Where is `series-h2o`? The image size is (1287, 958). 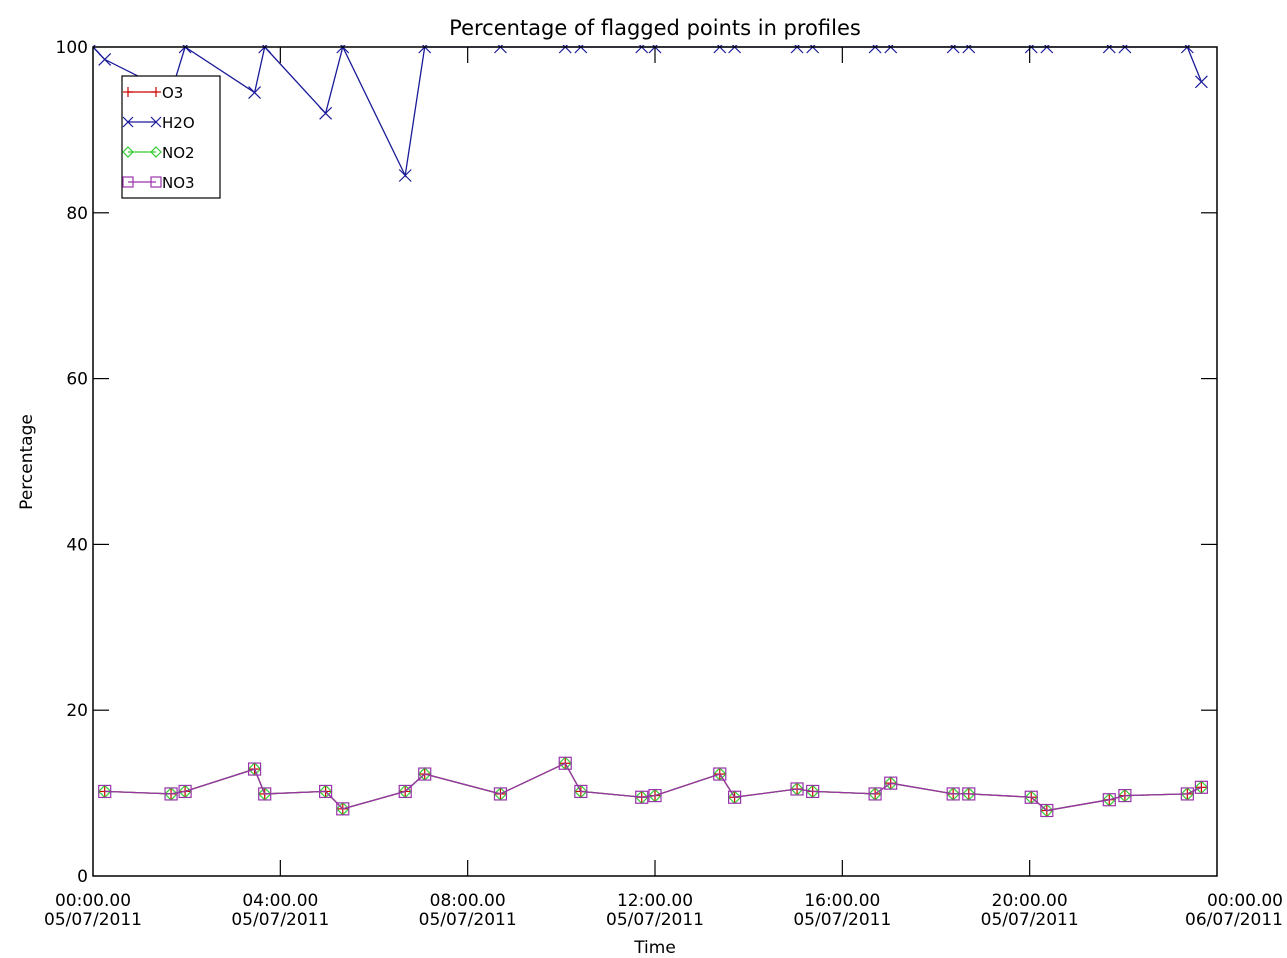 series-h2o is located at coordinates (650, 113).